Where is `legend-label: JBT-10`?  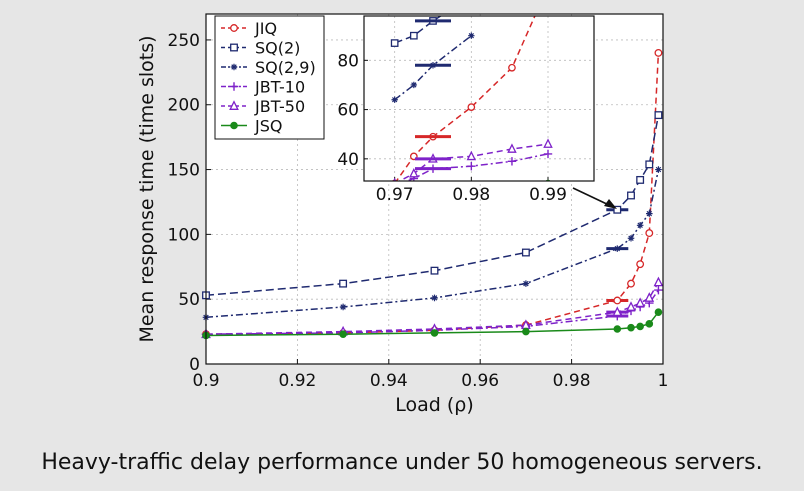 legend-label: JBT-10 is located at coordinates (279, 87).